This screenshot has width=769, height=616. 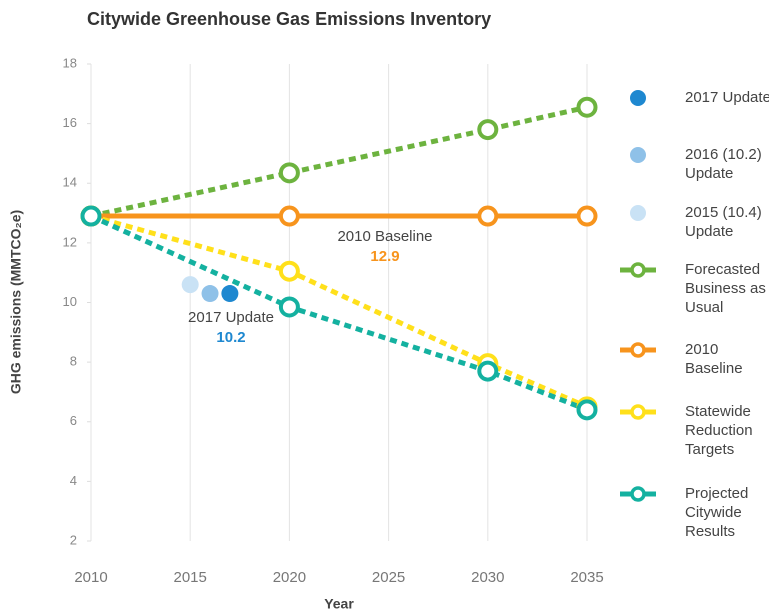 What do you see at coordinates (73, 420) in the screenshot?
I see `y-tick-label: 6` at bounding box center [73, 420].